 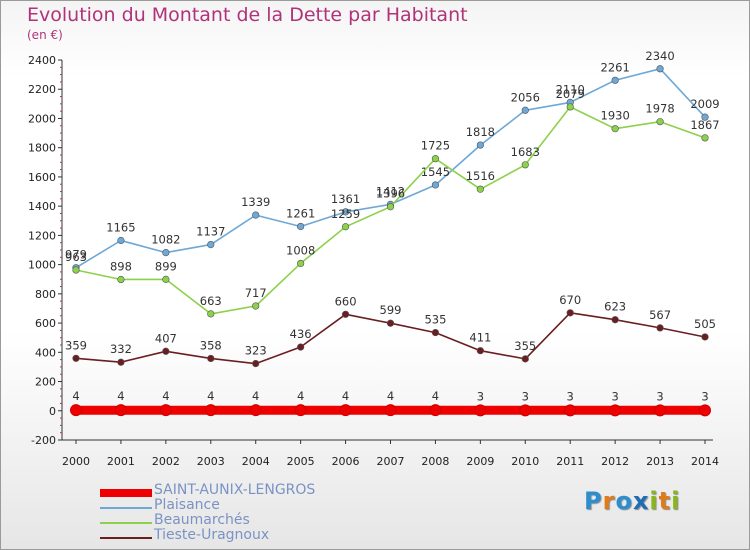 I want to click on data-label: 717, so click(x=256, y=293).